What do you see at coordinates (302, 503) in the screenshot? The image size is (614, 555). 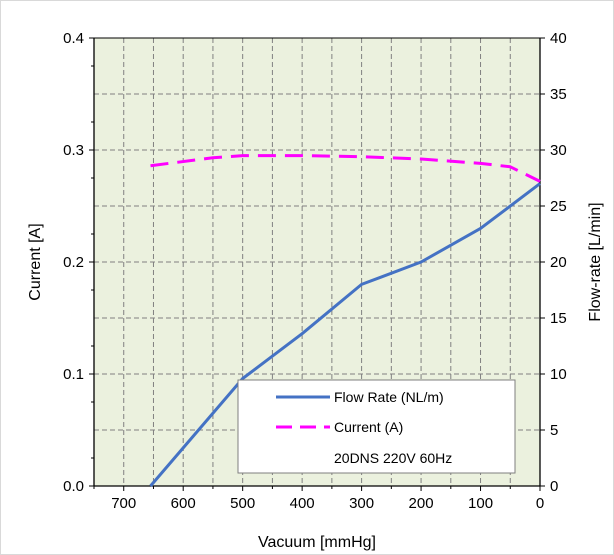 I see `x-tick-label: 400` at bounding box center [302, 503].